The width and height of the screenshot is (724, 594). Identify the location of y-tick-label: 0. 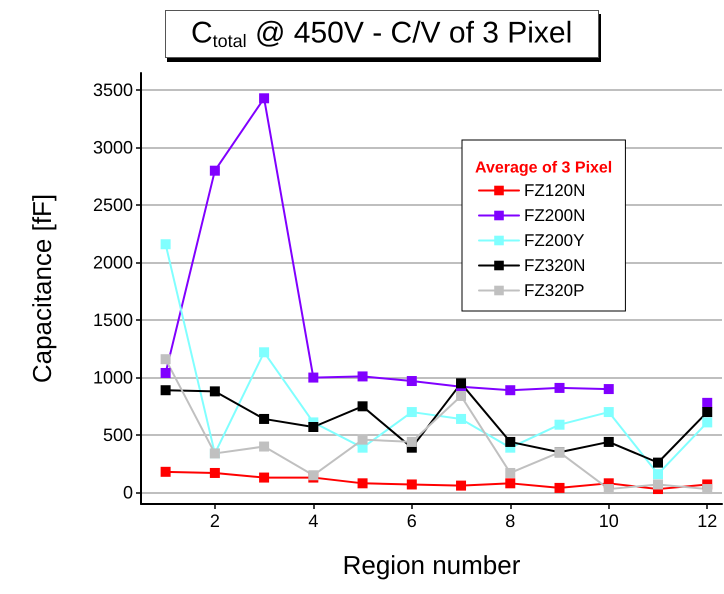
(127, 492).